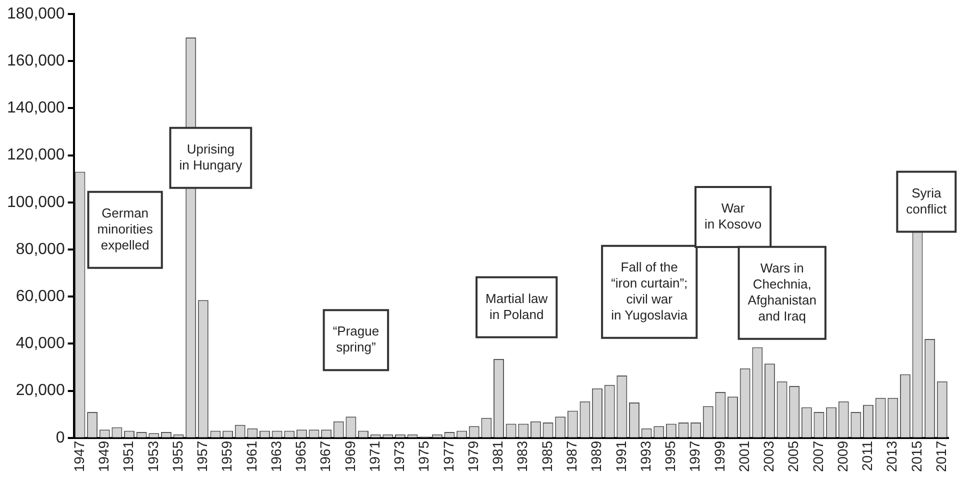 Image resolution: width=962 pixels, height=477 pixels. I want to click on y-tick-label: 140,000, so click(35, 108).